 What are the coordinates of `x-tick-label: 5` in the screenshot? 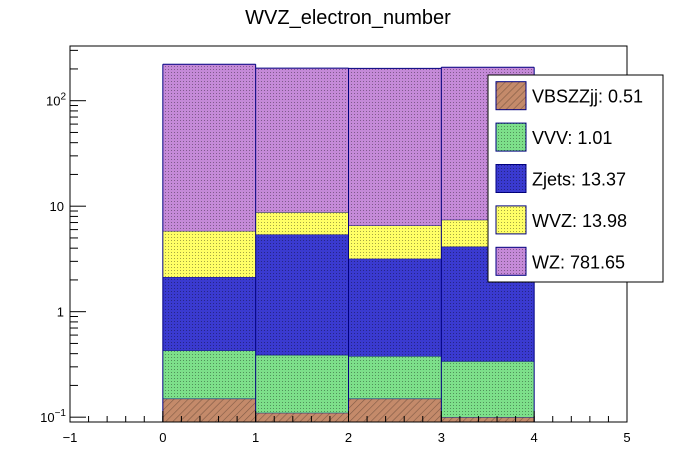 It's located at (626, 437).